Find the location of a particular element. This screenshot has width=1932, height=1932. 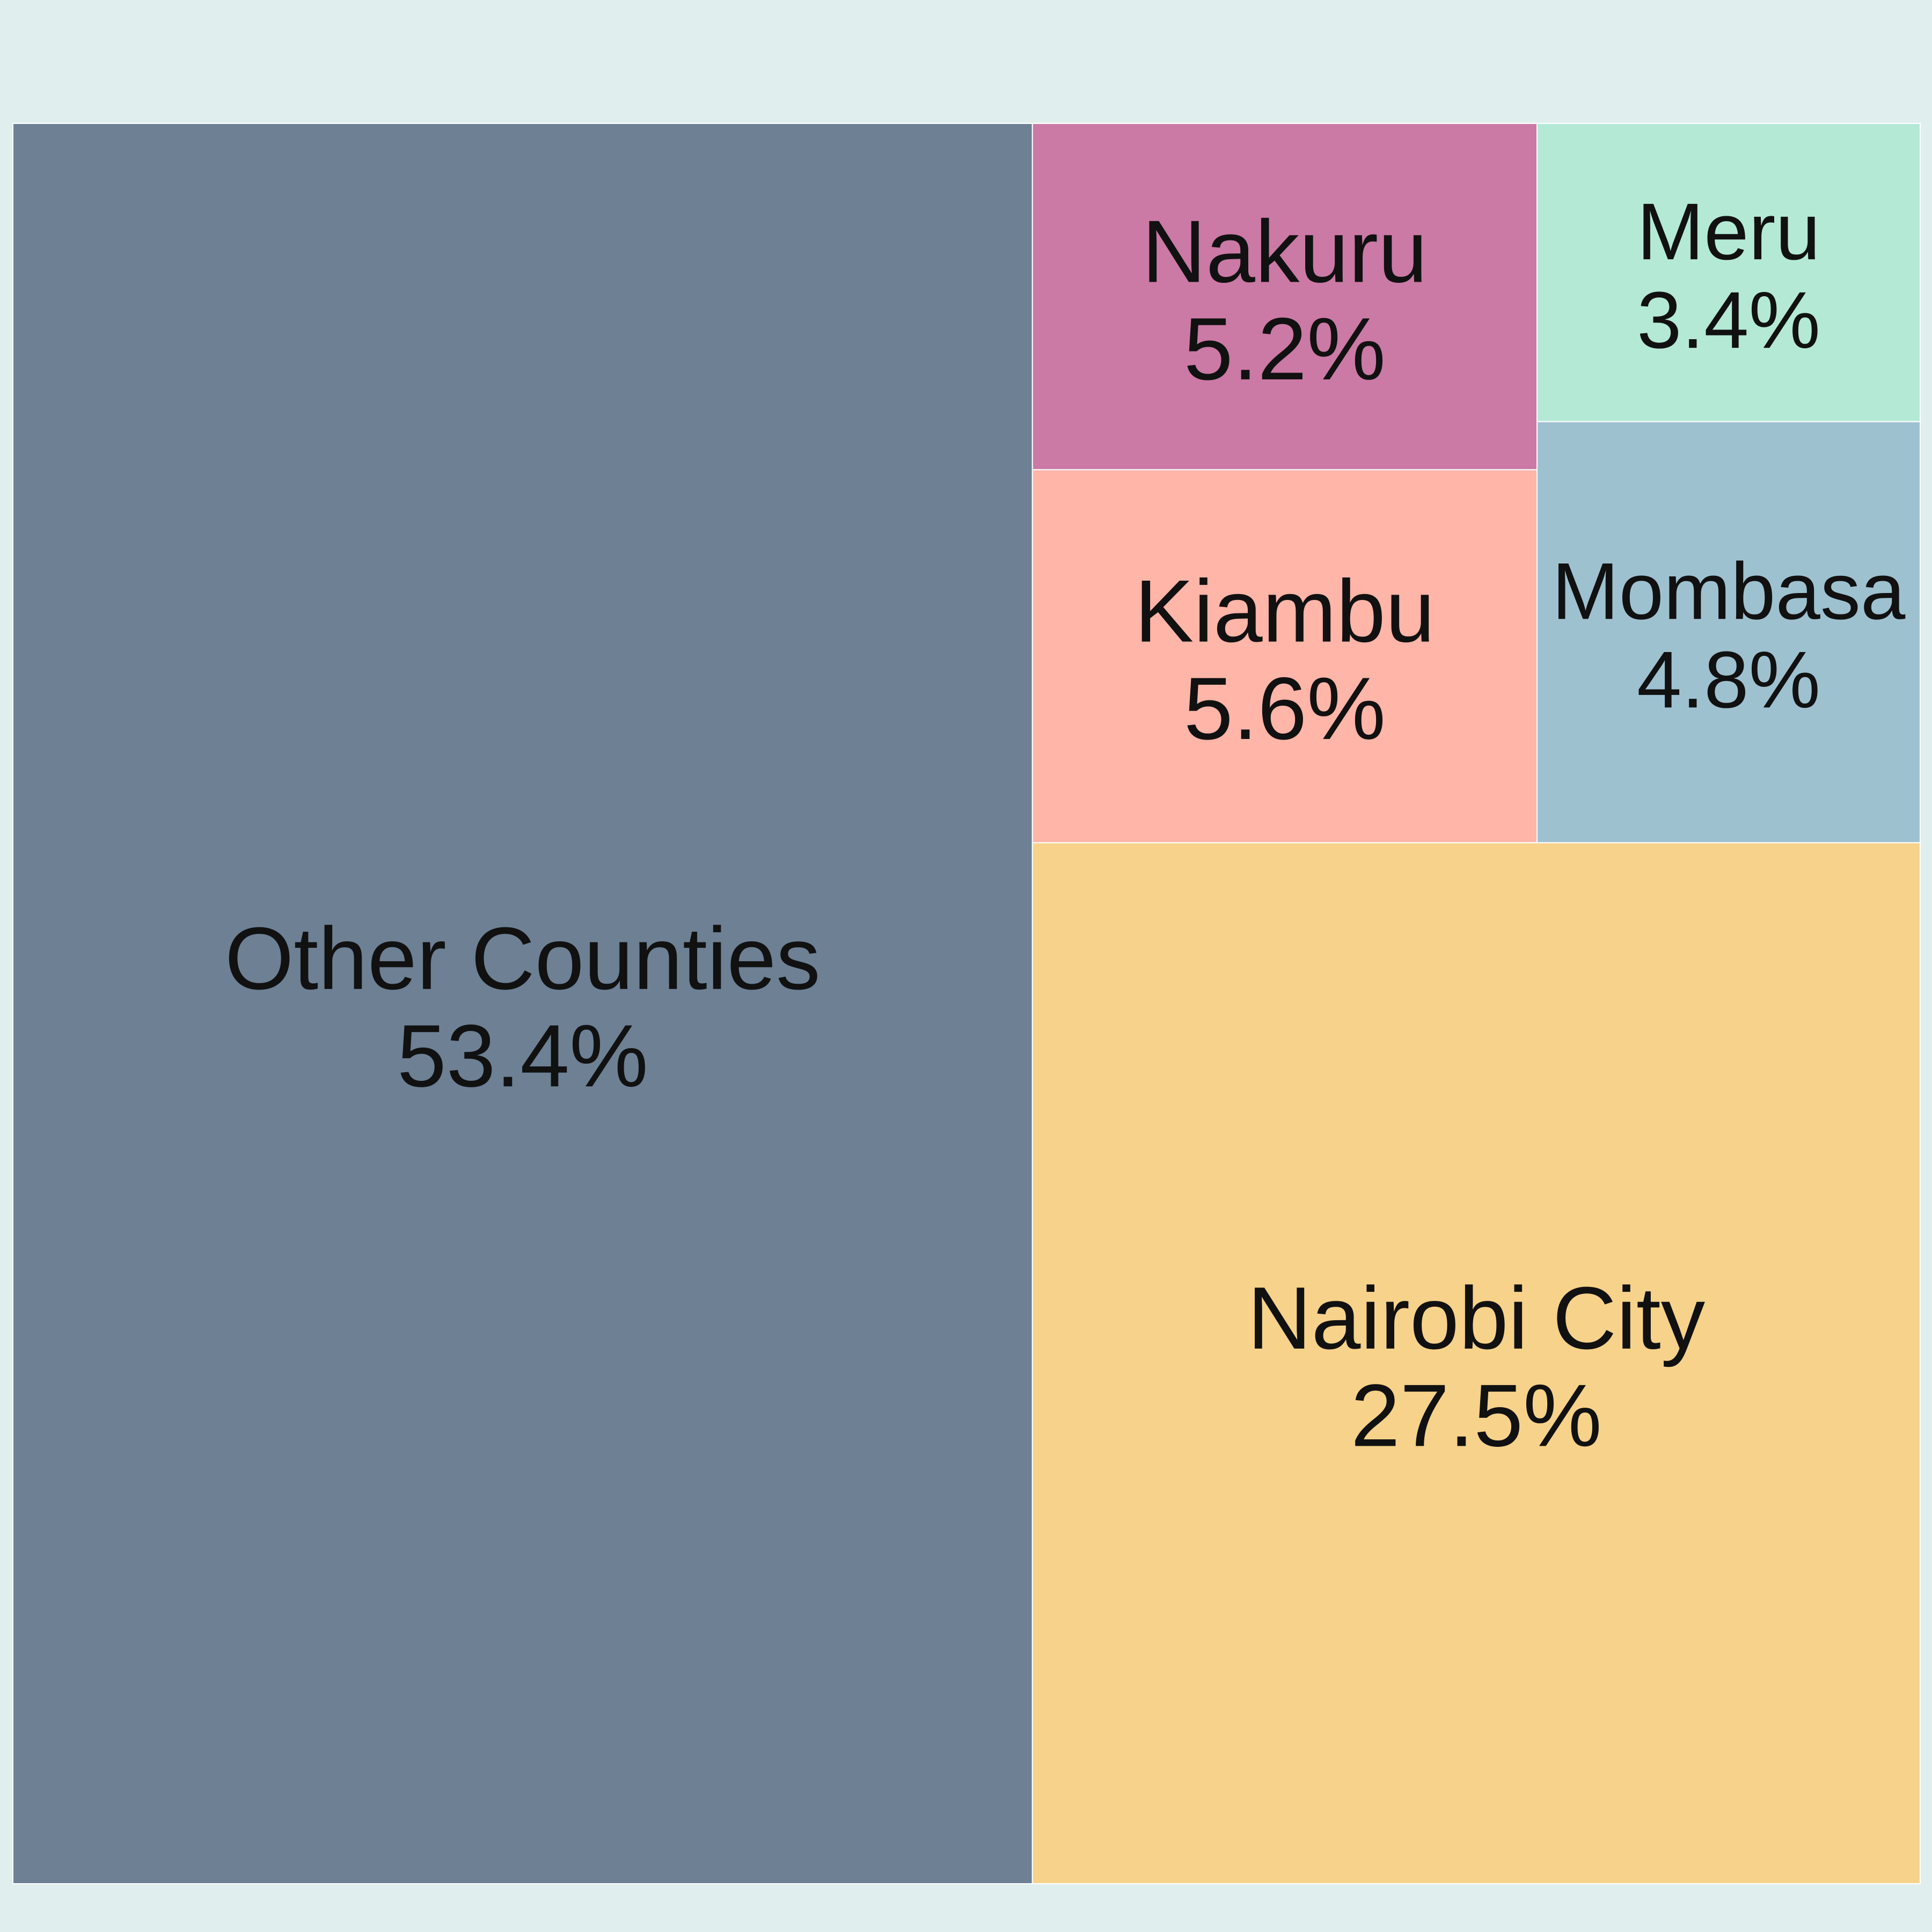

tile-label-kiambu: Kiambu is located at coordinates (1285, 611).